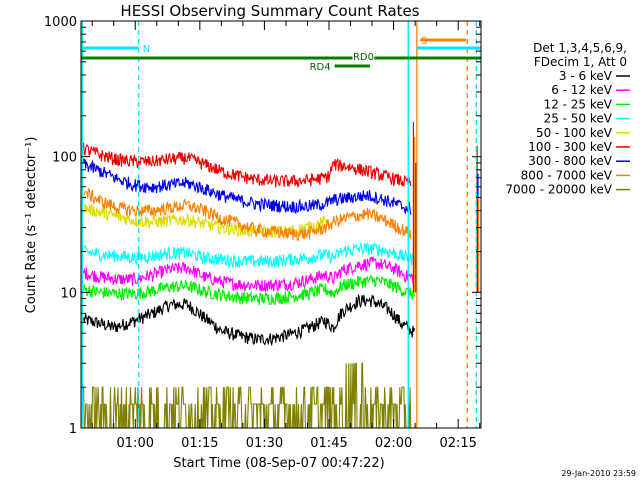 The width and height of the screenshot is (640, 480). What do you see at coordinates (135, 443) in the screenshot?
I see `x-tick-label: 01:00` at bounding box center [135, 443].